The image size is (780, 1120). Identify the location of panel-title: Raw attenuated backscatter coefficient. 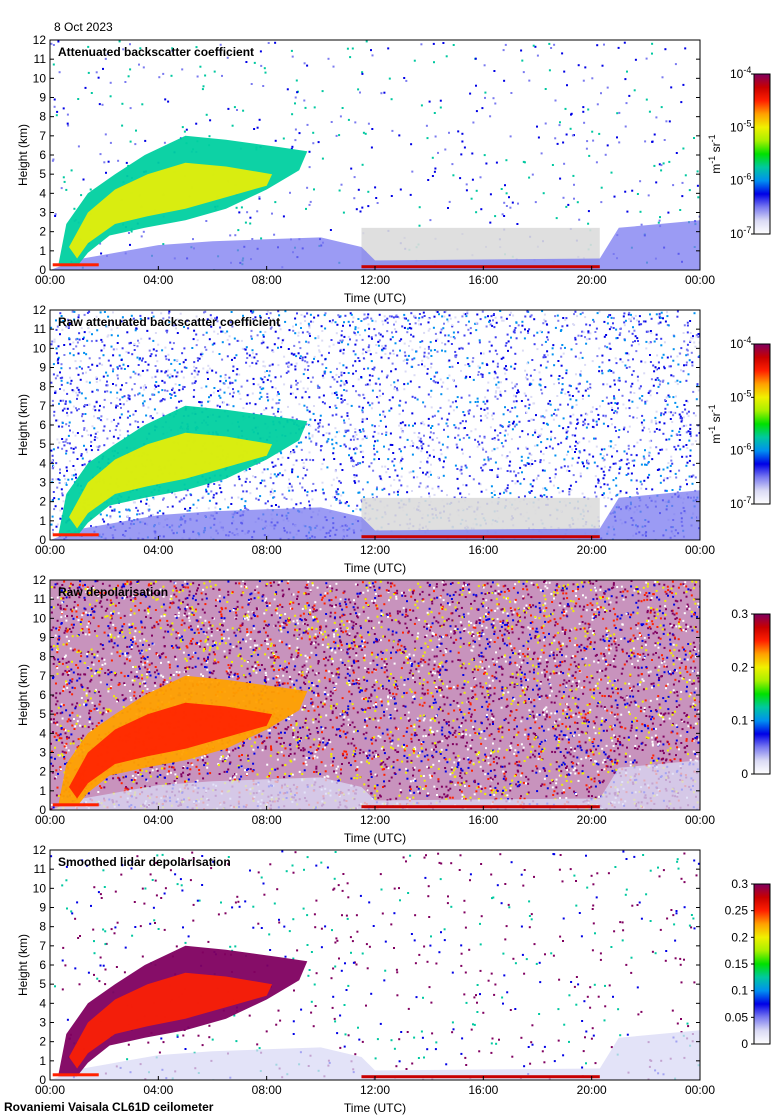
(169, 322).